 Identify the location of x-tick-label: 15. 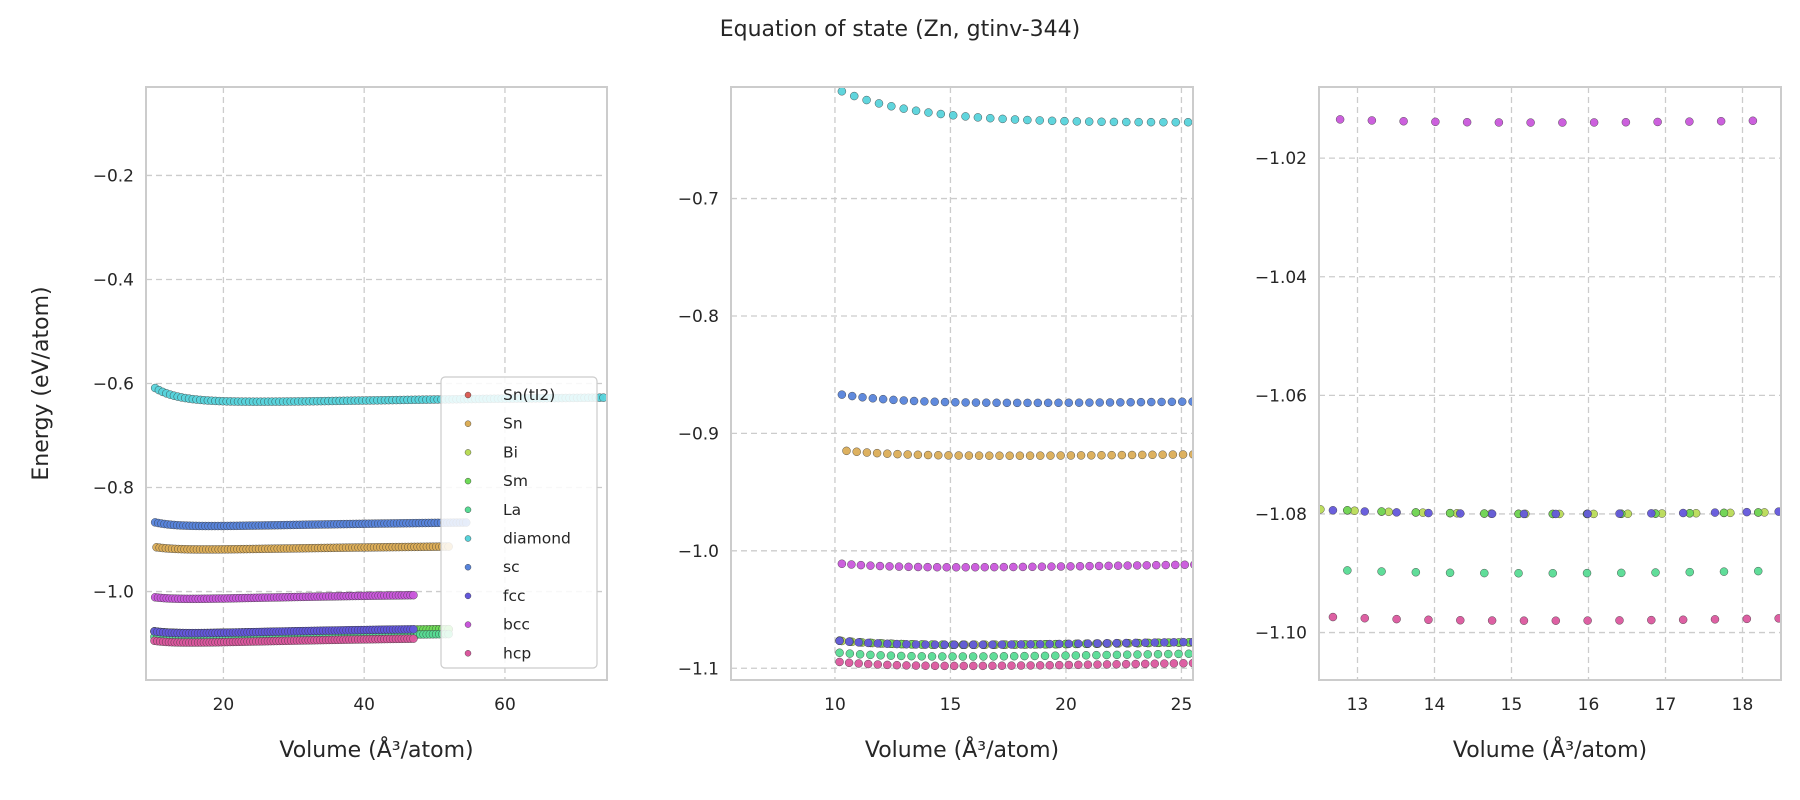
(1512, 705).